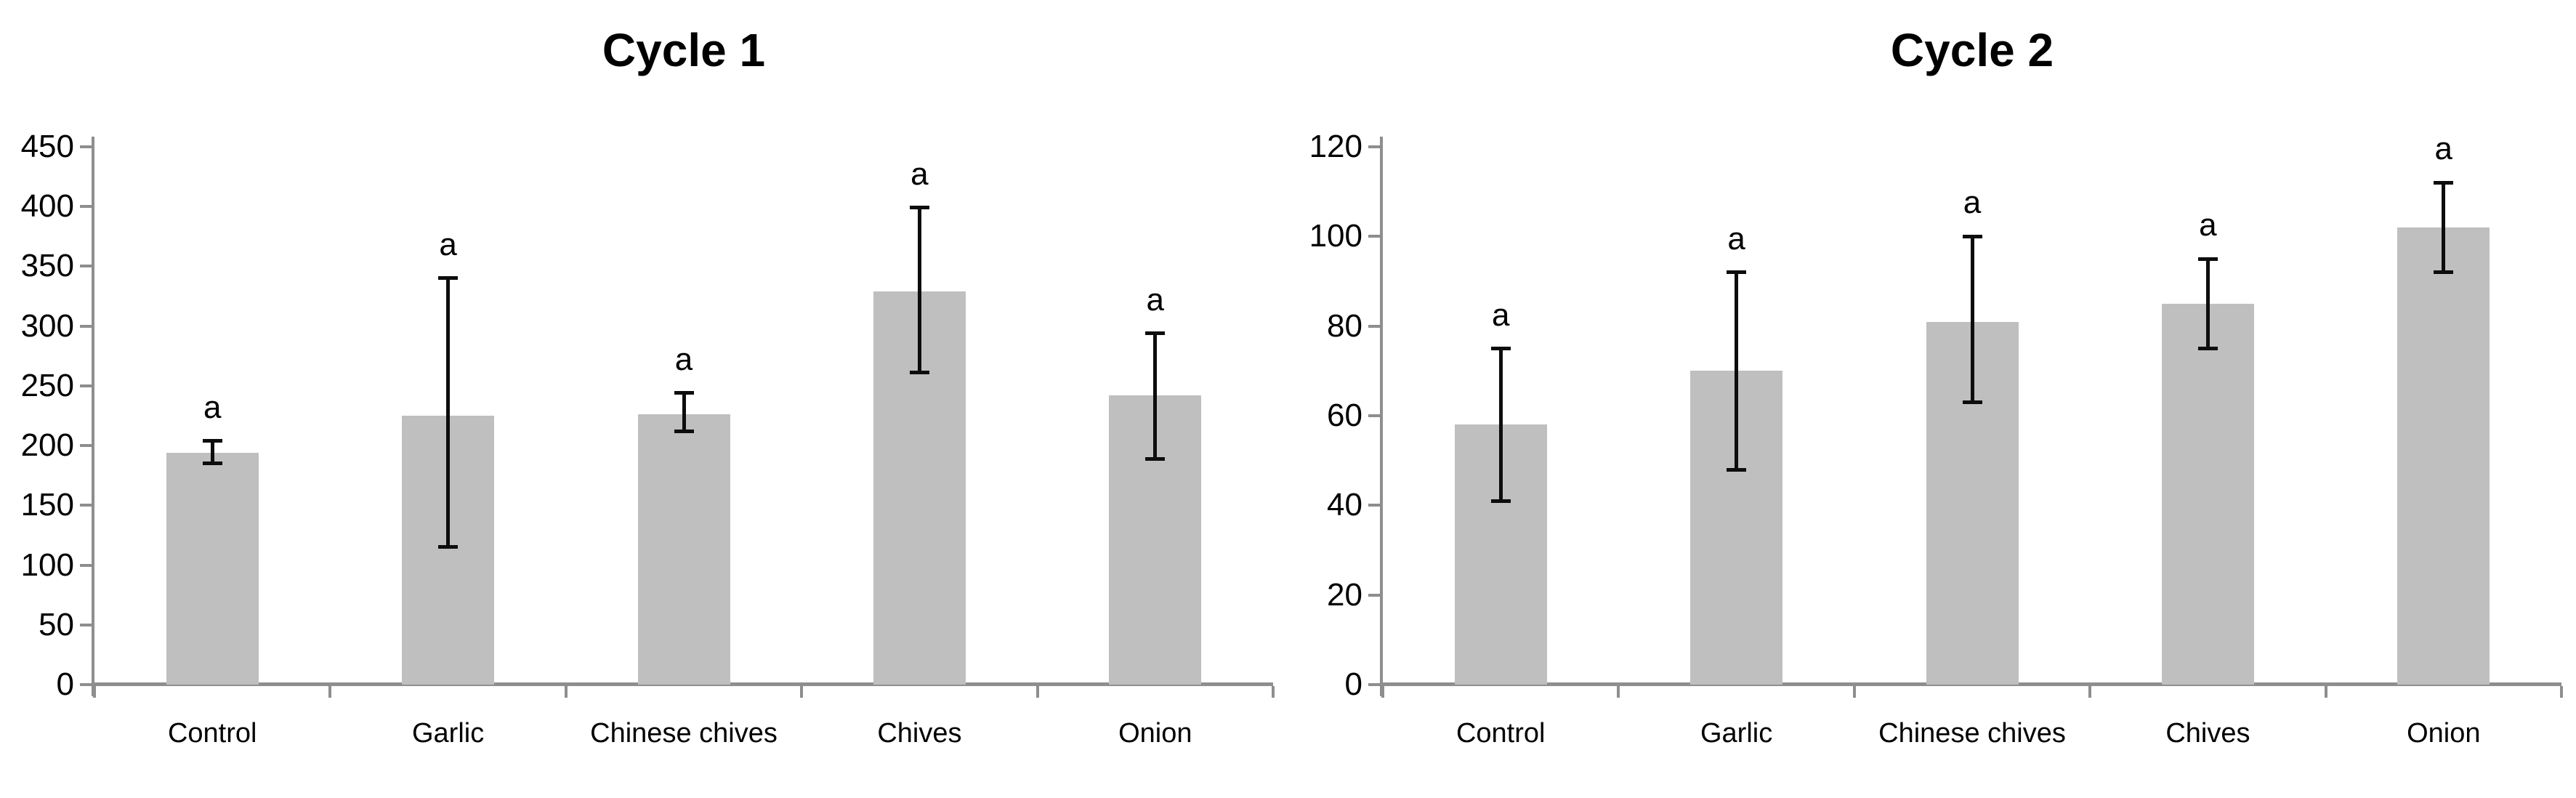  I want to click on chart-title: Cycle 2, so click(1972, 50).